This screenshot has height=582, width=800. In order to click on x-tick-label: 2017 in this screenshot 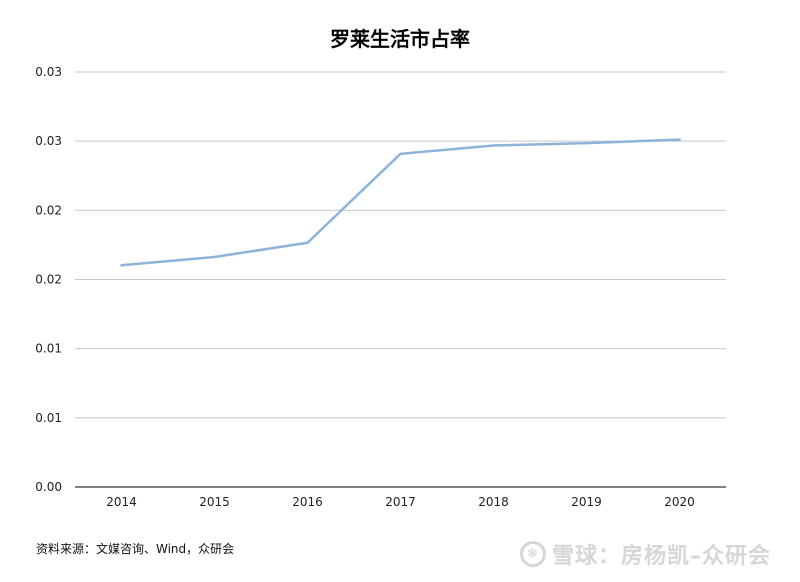, I will do `click(400, 502)`.